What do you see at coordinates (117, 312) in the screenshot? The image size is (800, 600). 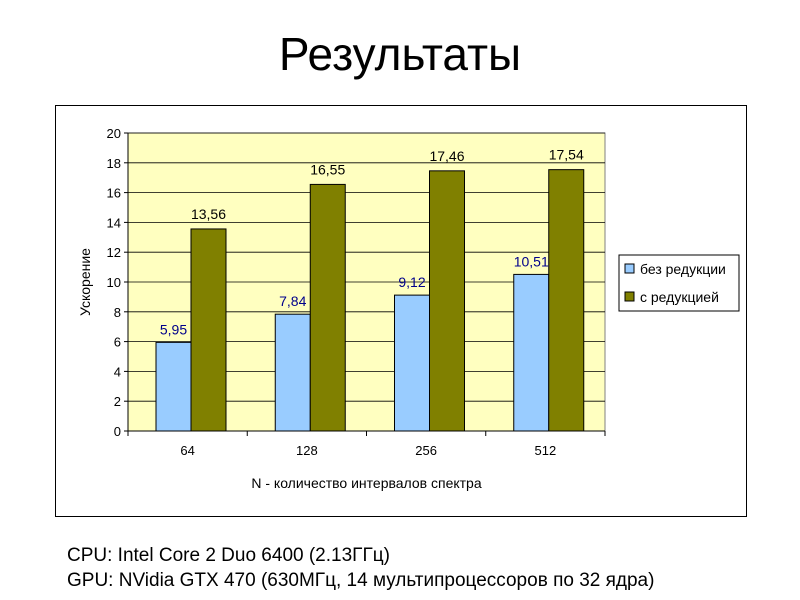 I see `y-tick-label: 8` at bounding box center [117, 312].